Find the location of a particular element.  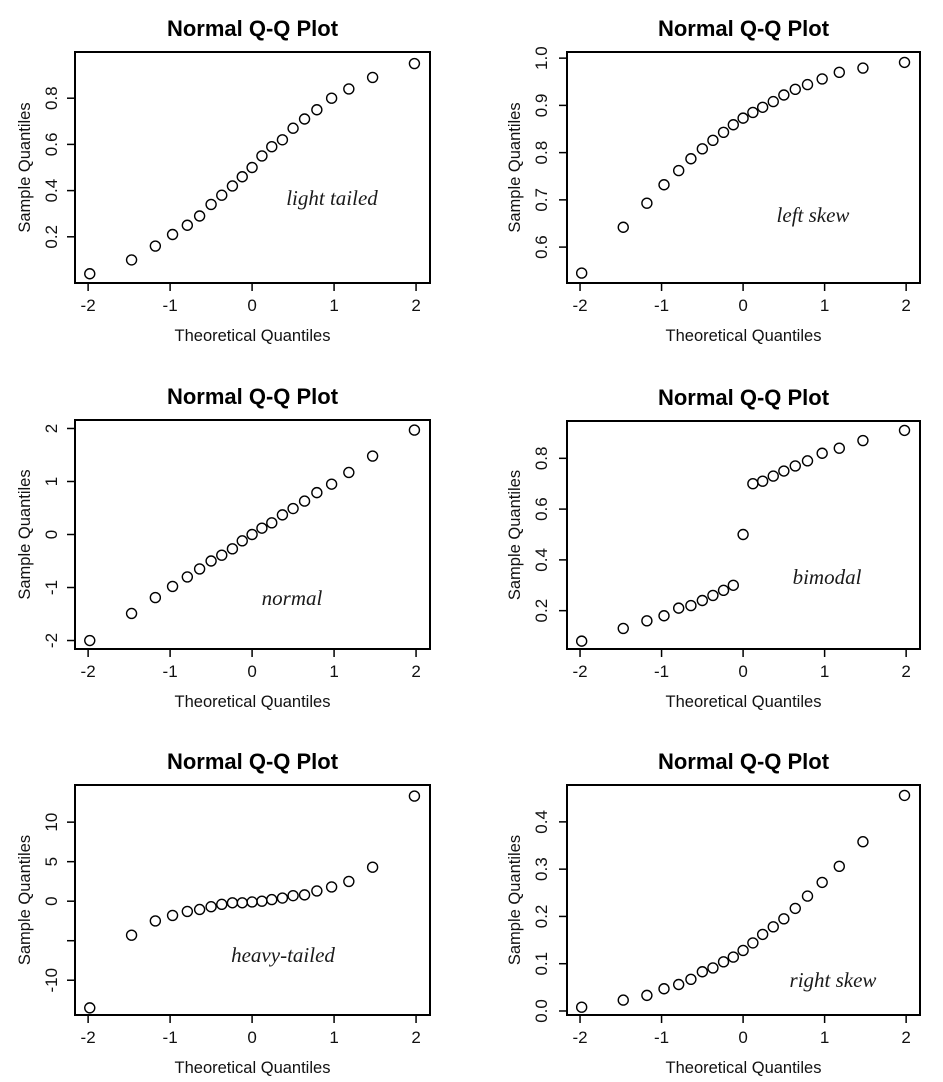

distribution-annotation: normal is located at coordinates (292, 598).